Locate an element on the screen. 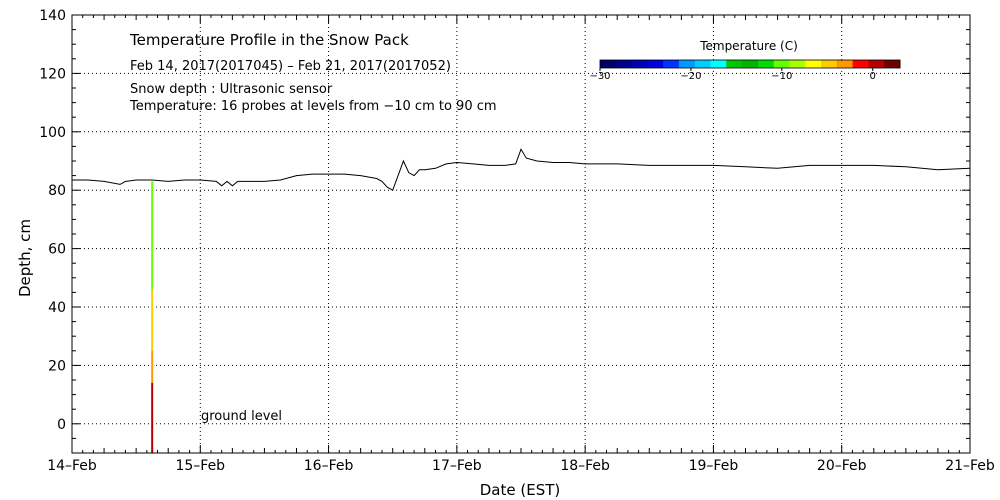 This screenshot has height=500, width=1000. x-tick-label: 17–Feb is located at coordinates (457, 466).